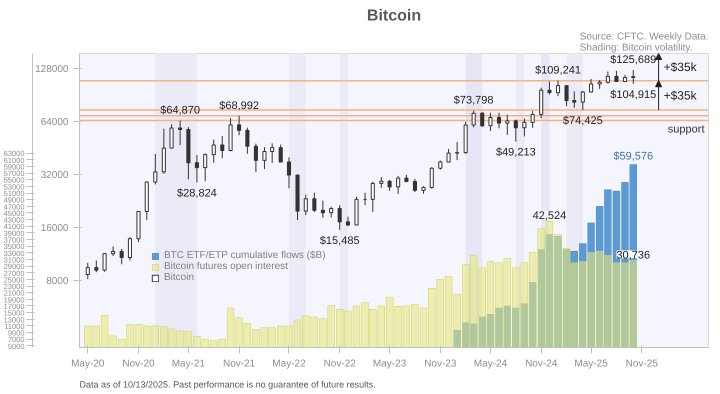 This screenshot has width=720, height=394. I want to click on y-tick-label: 8000, so click(57, 281).